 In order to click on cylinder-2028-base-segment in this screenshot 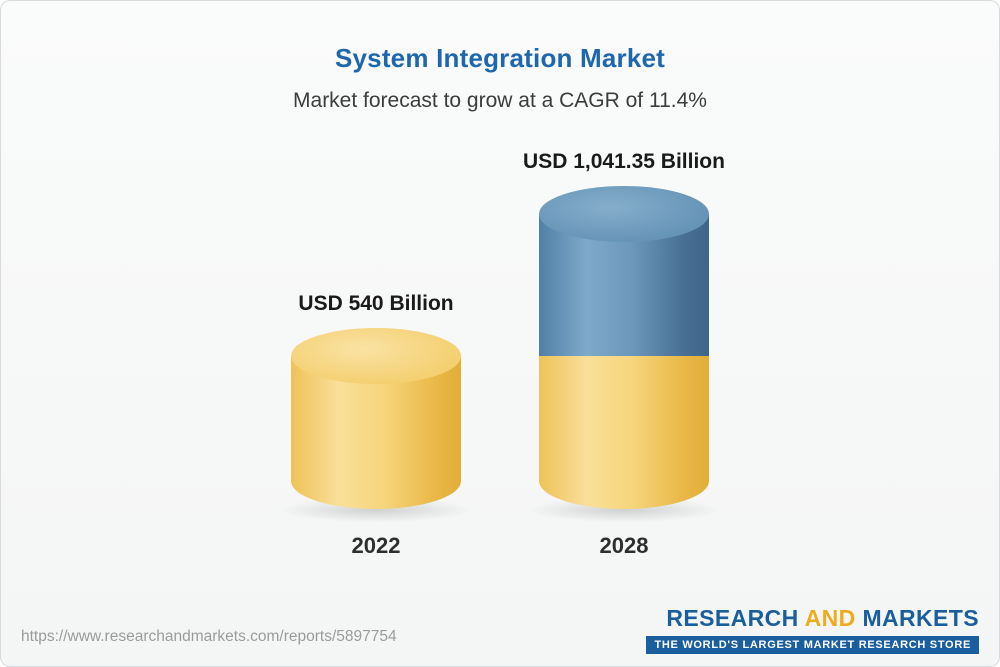, I will do `click(624, 432)`.